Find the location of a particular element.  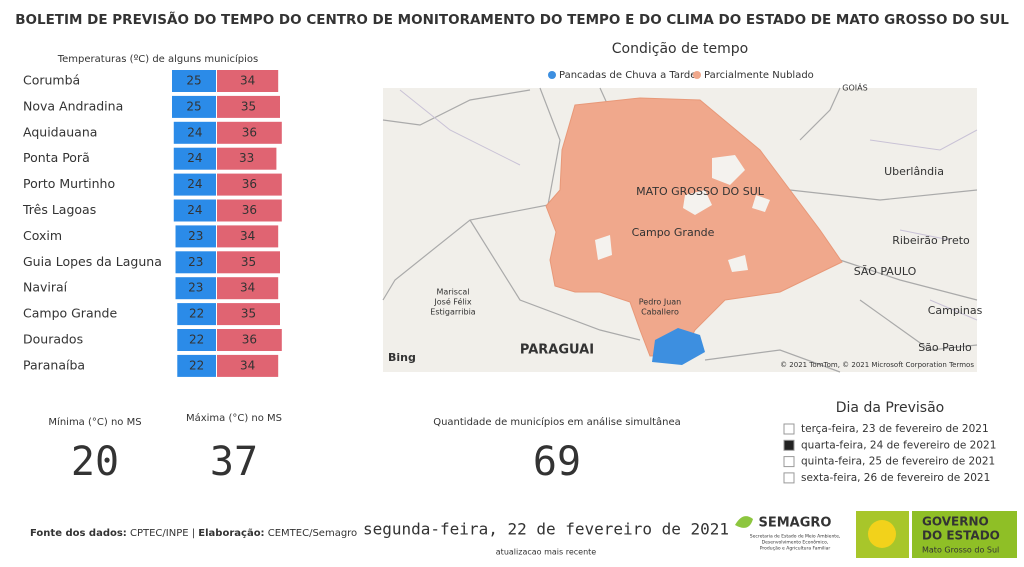

semagro-sub: Desenvolvimento Econômico, is located at coordinates (795, 542).